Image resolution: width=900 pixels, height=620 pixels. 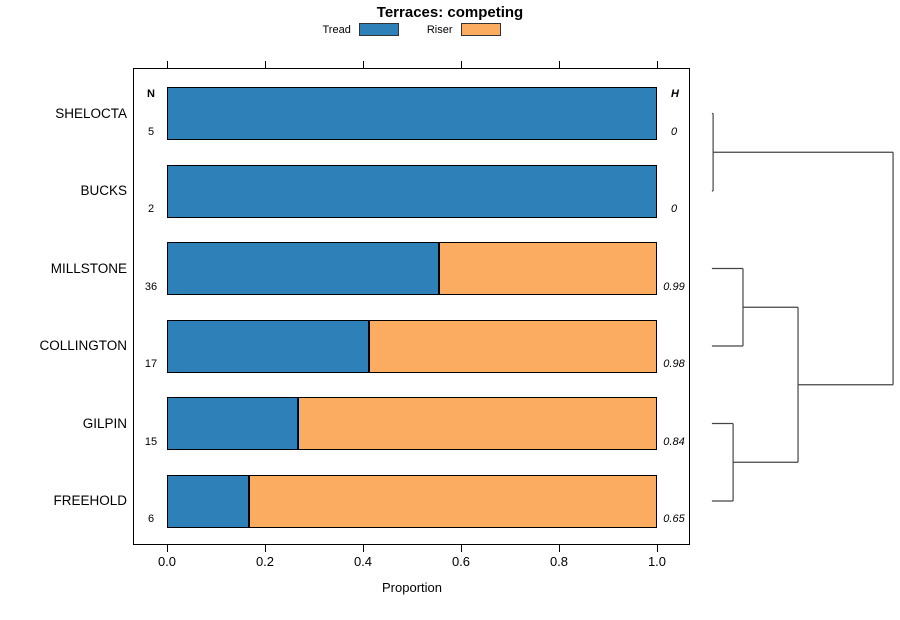 What do you see at coordinates (104, 423) in the screenshot?
I see `category-label: GILPIN` at bounding box center [104, 423].